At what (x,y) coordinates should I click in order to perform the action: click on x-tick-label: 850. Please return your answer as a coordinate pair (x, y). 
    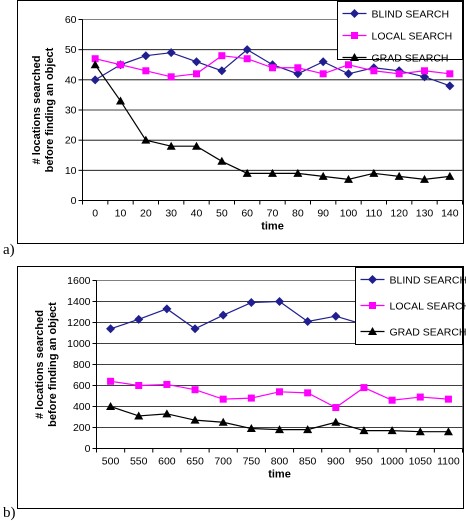
    Looking at the image, I should click on (308, 462).